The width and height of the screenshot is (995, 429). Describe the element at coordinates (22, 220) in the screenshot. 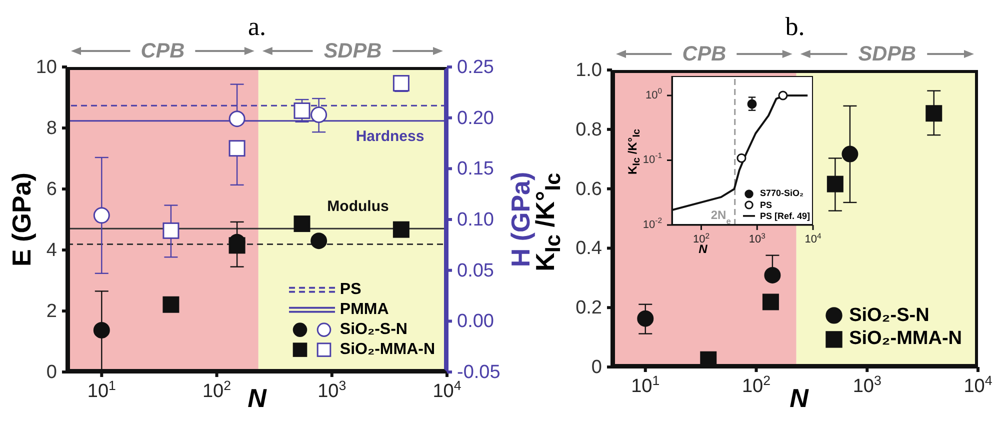

I see `y-axis-title: E (GPa)` at that location.